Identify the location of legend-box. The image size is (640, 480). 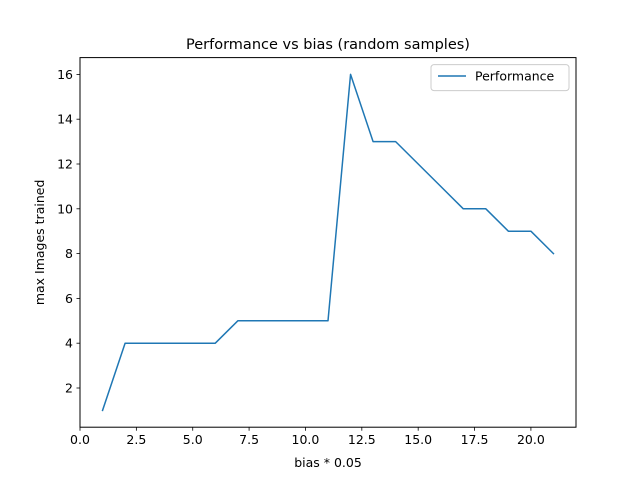
(500, 78).